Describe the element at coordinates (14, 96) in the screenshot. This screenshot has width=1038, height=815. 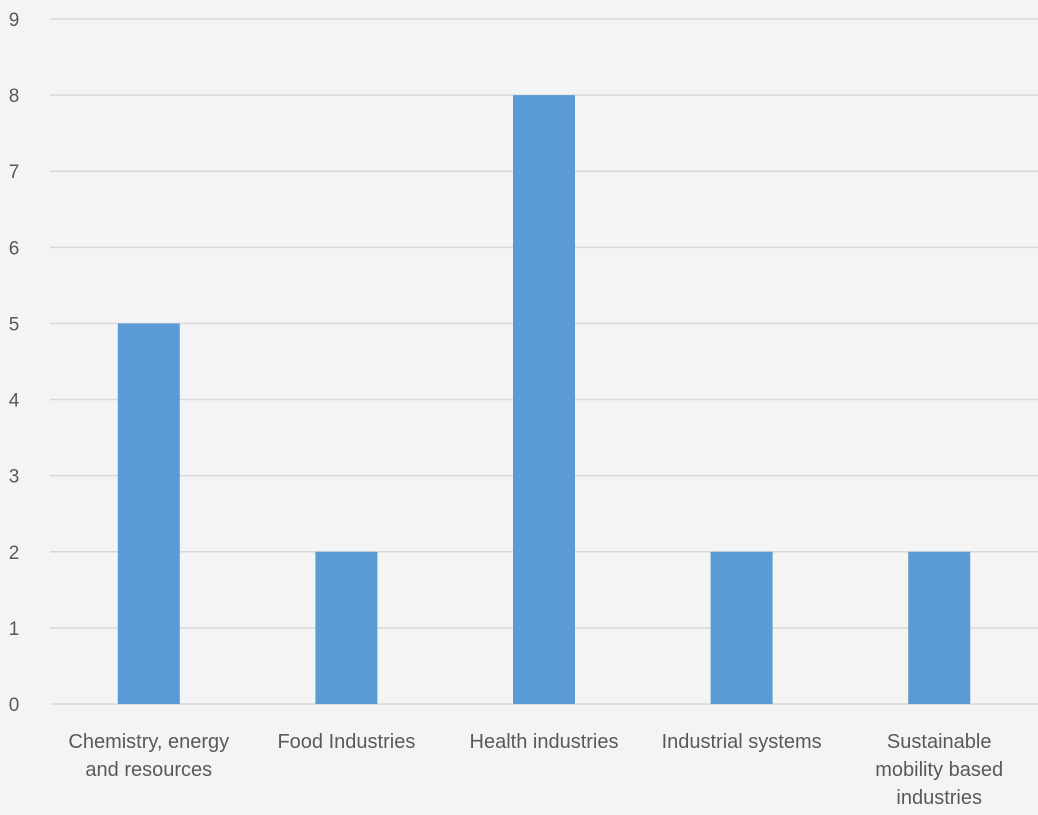
I see `y-tick-label: 8` at that location.